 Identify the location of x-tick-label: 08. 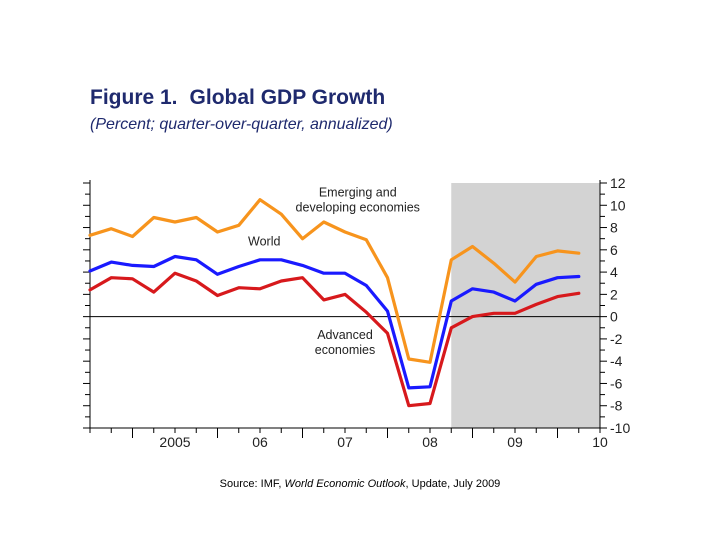
(430, 442).